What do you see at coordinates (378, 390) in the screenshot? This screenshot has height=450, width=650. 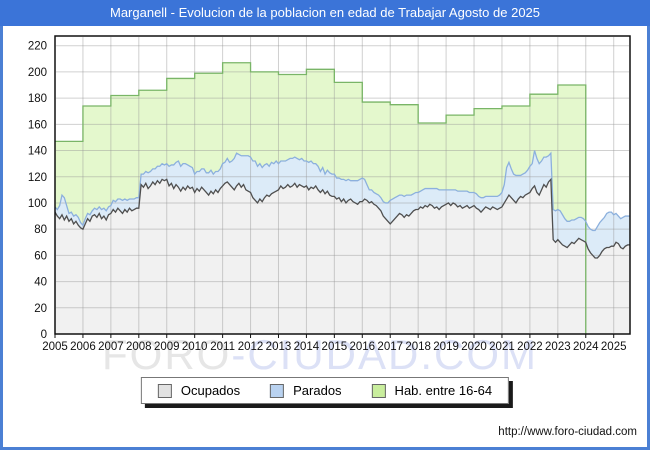 I see `hab-swatch-icon` at bounding box center [378, 390].